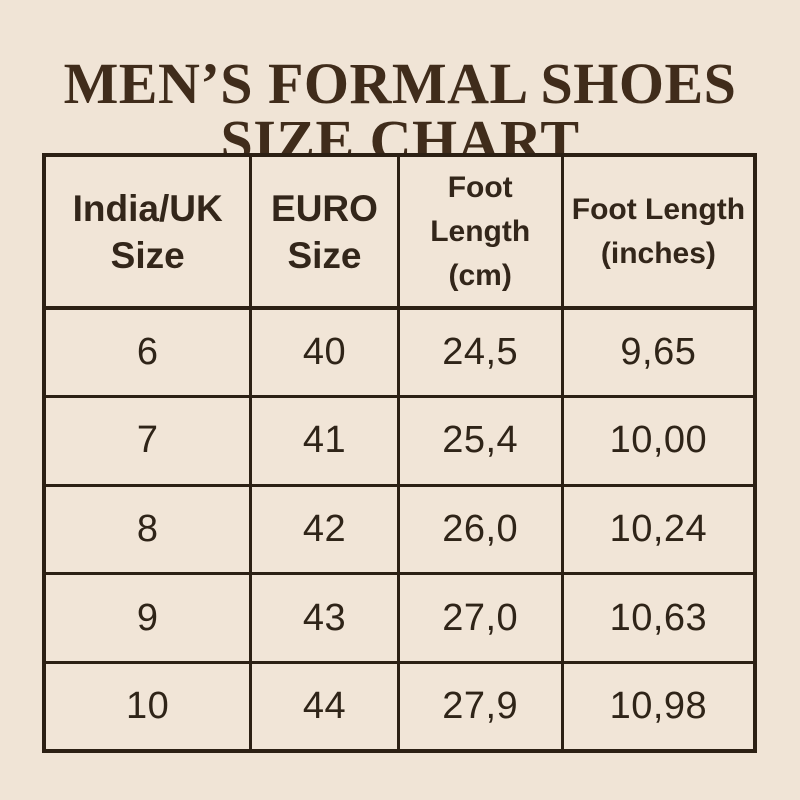 The height and width of the screenshot is (800, 800). Describe the element at coordinates (658, 441) in the screenshot. I see `cell-foot-inches: 10,00` at that location.